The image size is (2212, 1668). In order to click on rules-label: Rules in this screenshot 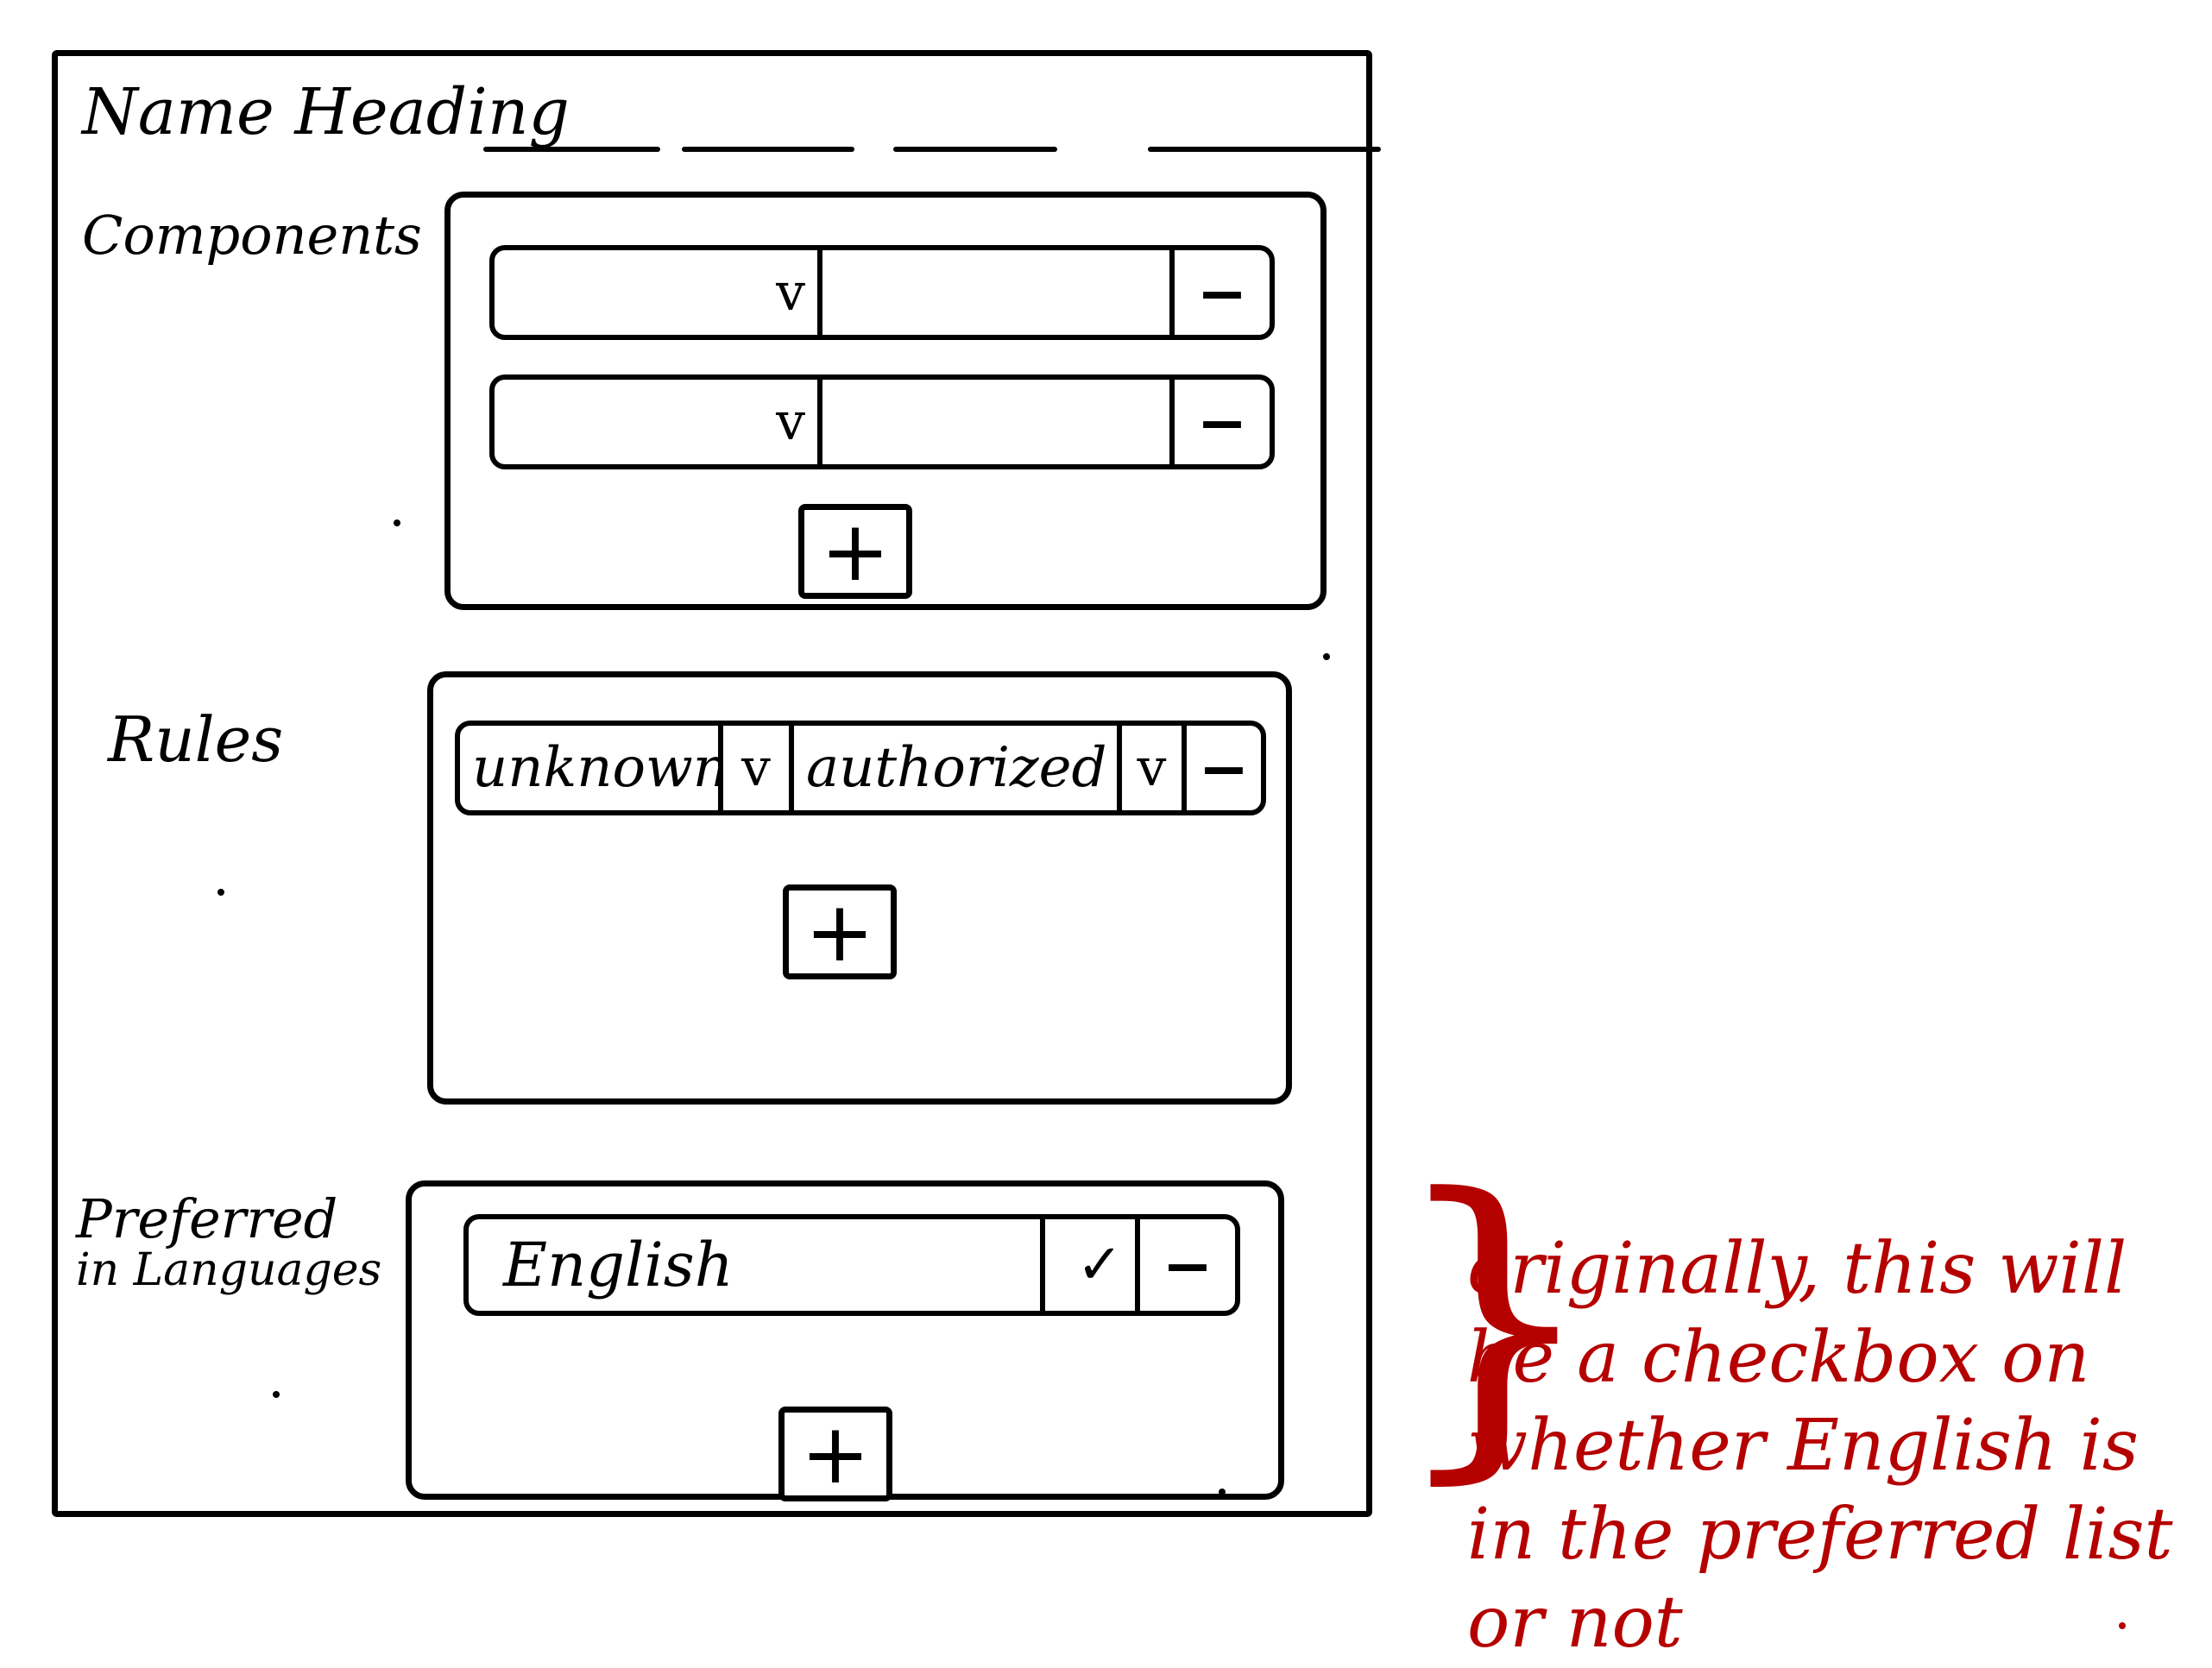, I will do `click(196, 740)`.